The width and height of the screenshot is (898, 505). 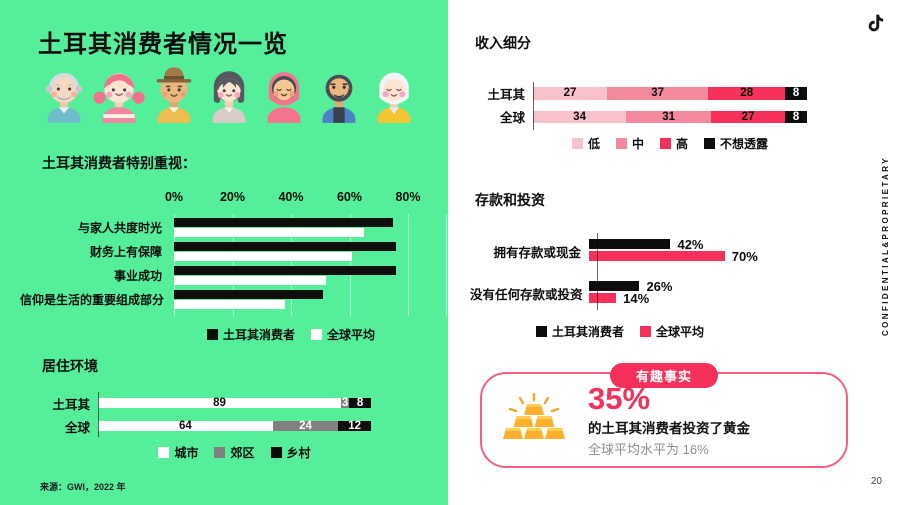 I want to click on x-tick-label: 80%, so click(x=408, y=197).